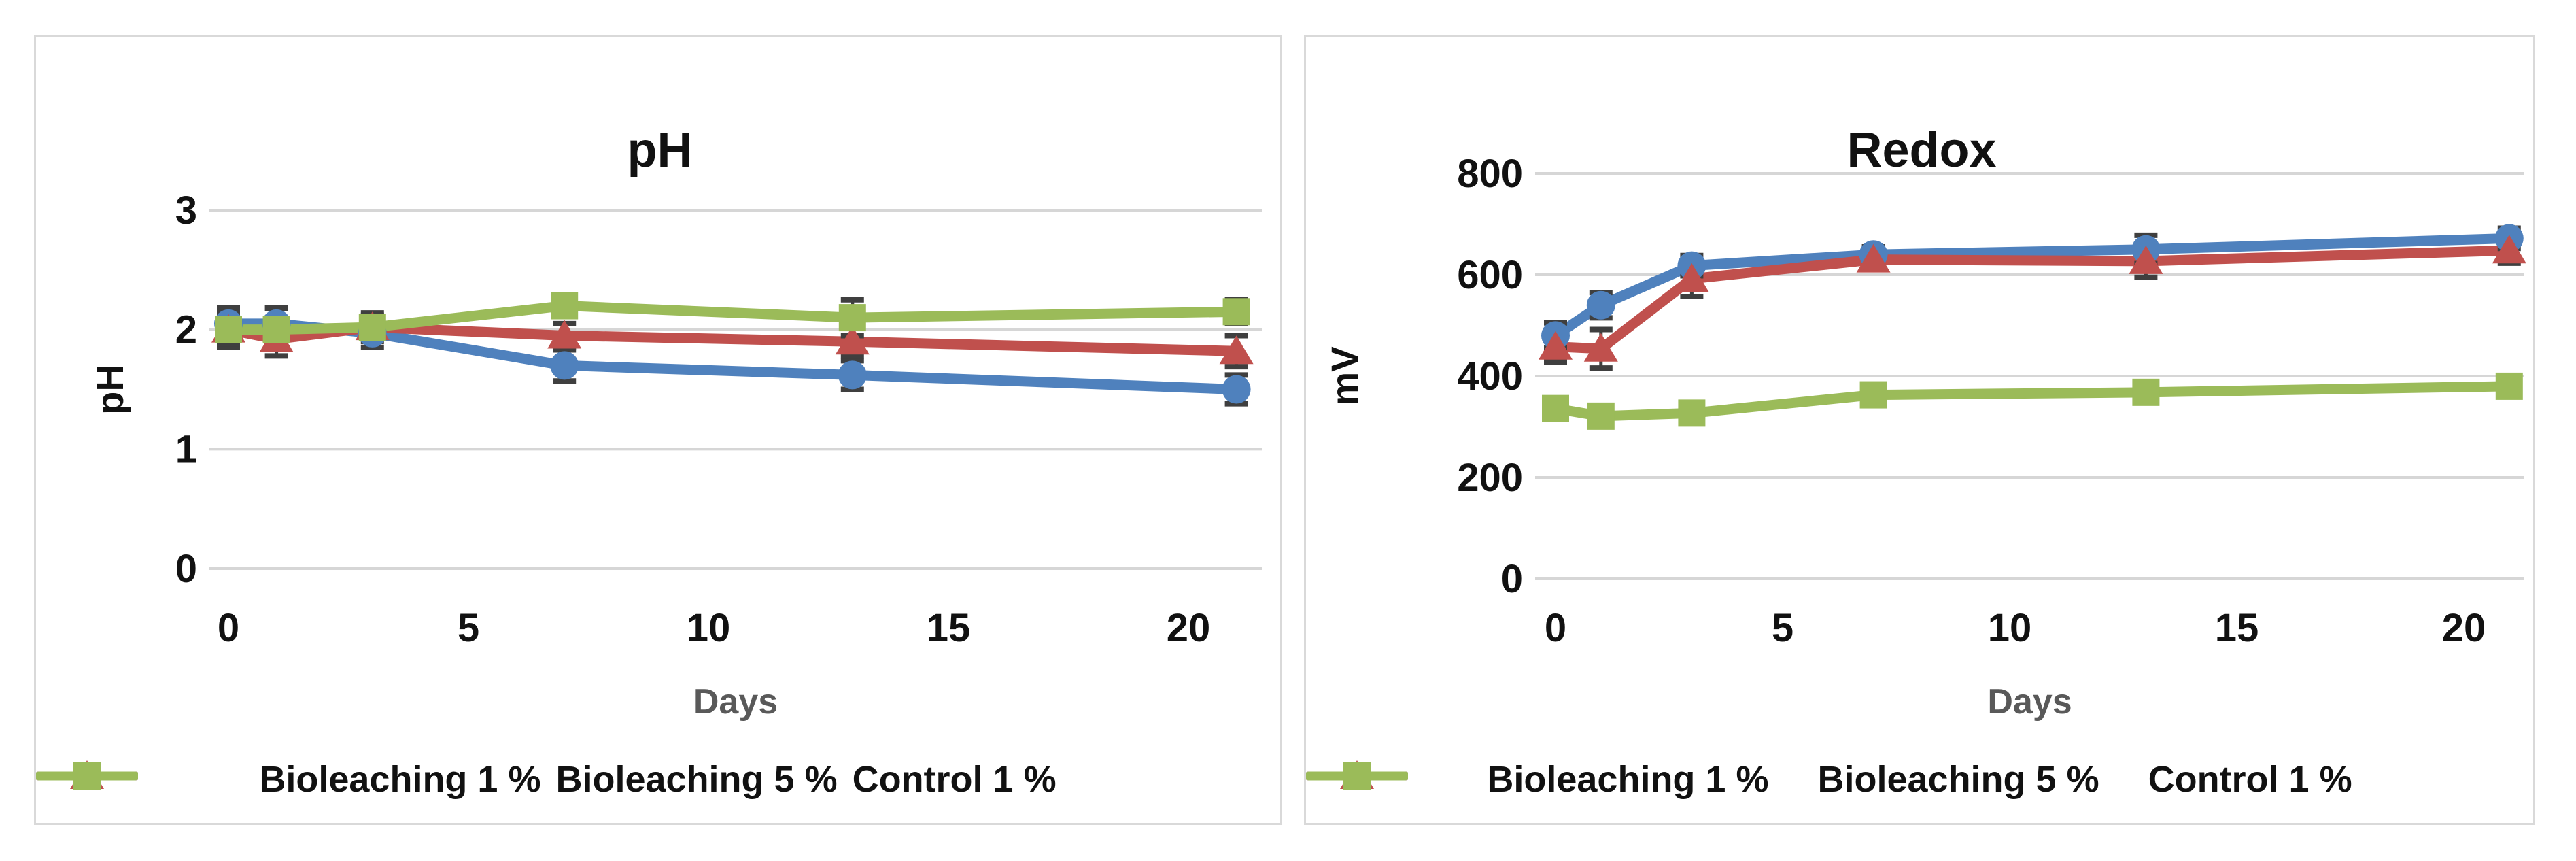 The image size is (2576, 861). What do you see at coordinates (109, 389) in the screenshot?
I see `y-axis-label: pH` at bounding box center [109, 389].